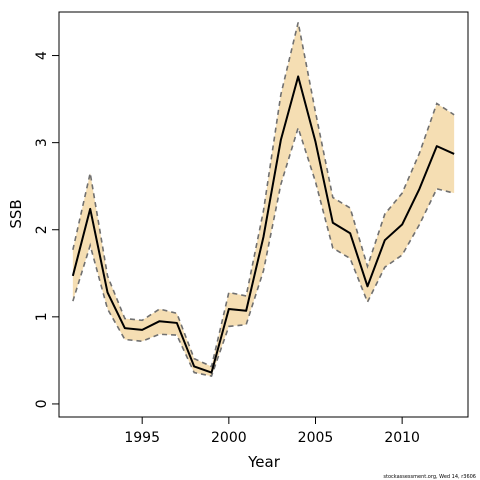 Image resolution: width=480 pixels, height=480 pixels. Describe the element at coordinates (42, 142) in the screenshot. I see `y-tick-label: 3` at that location.